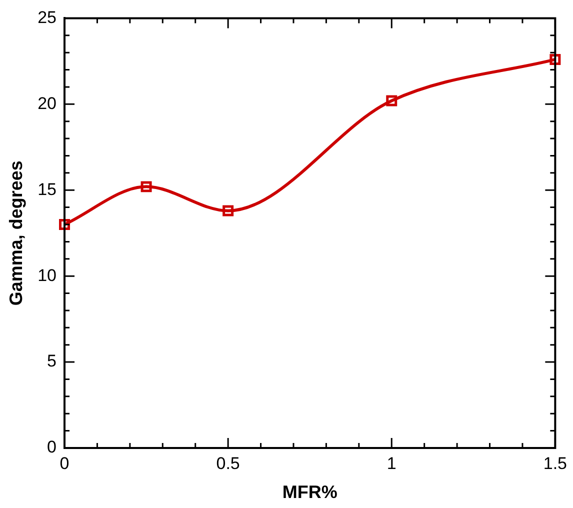 Image resolution: width=573 pixels, height=508 pixels. What do you see at coordinates (47, 189) in the screenshot?
I see `y-tick-label: 15` at bounding box center [47, 189].